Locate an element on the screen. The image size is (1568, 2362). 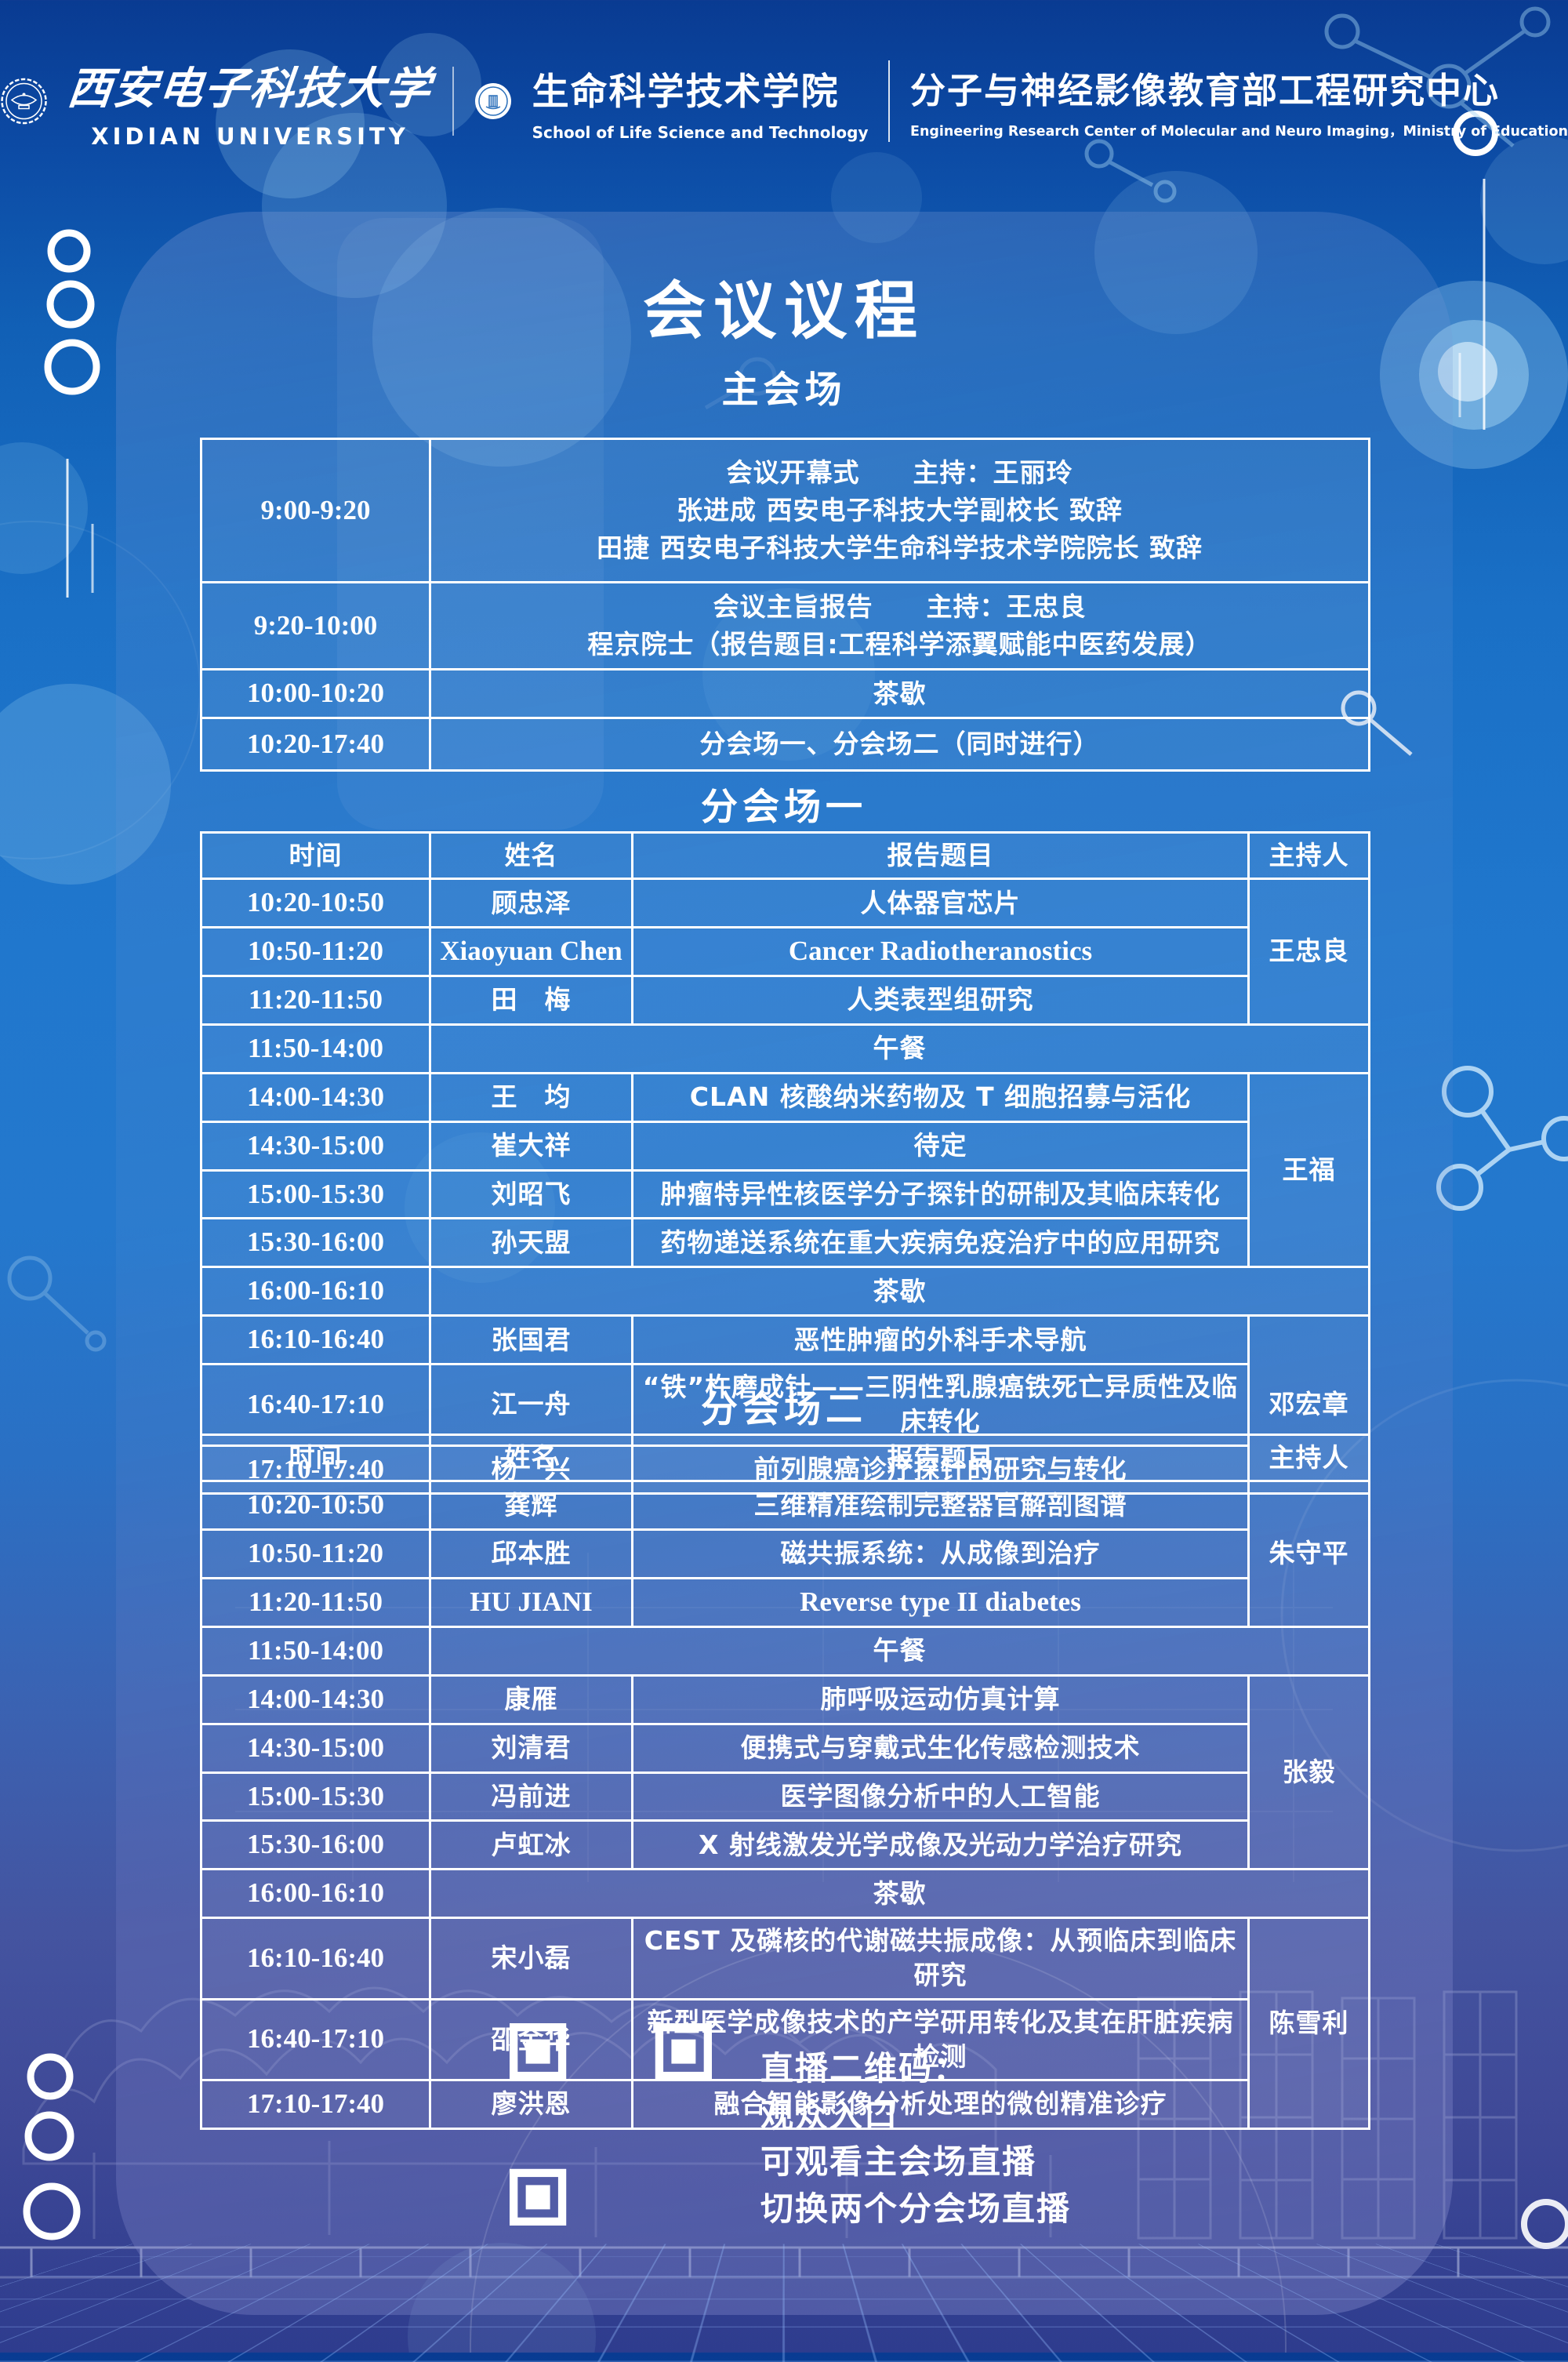
moderator-cell: 陈雪利 is located at coordinates (1308, 2023).